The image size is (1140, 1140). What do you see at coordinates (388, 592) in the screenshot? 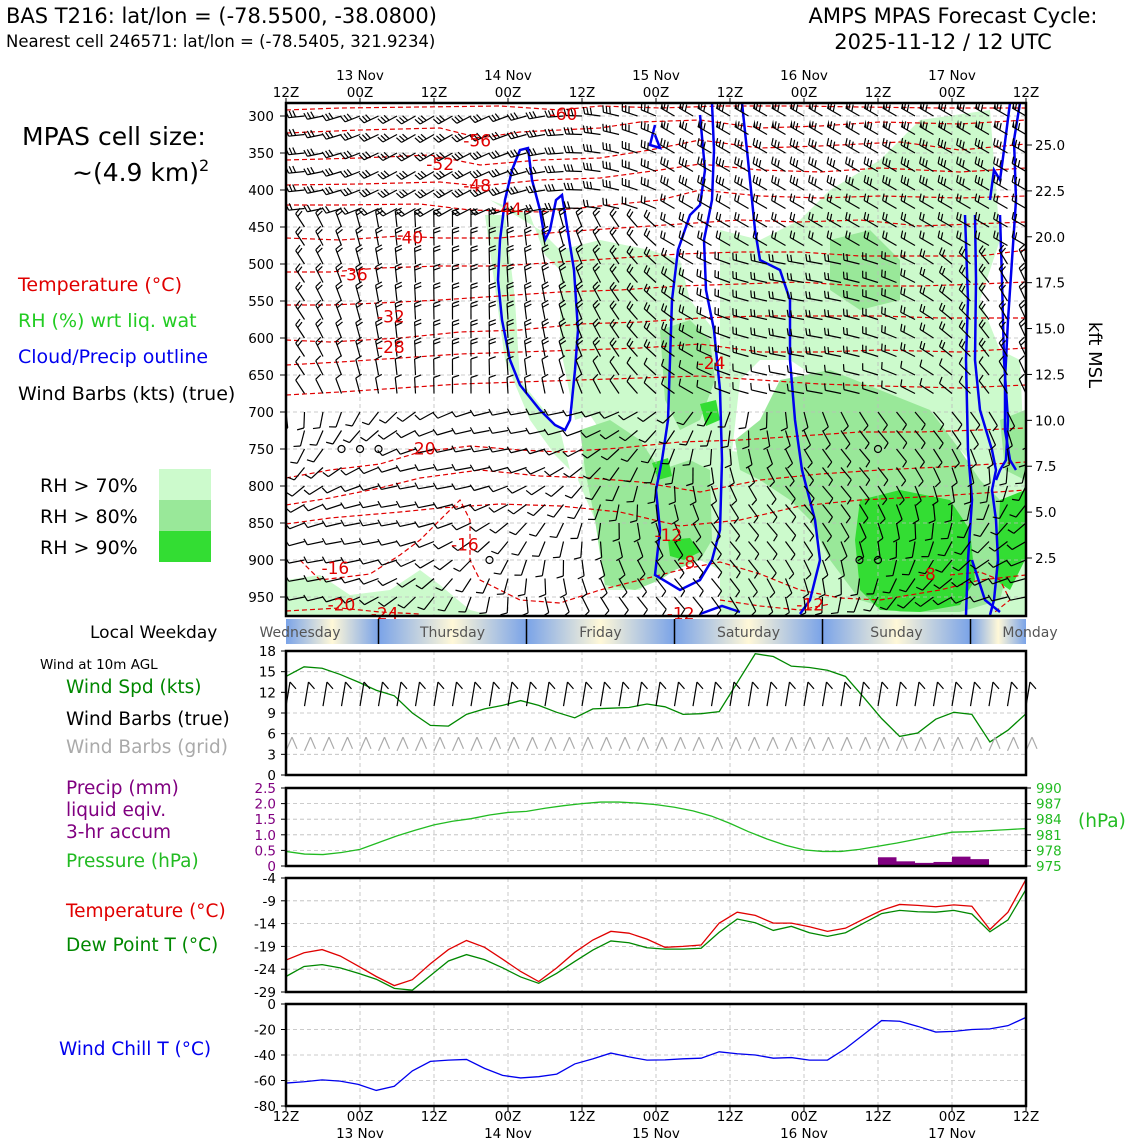
I see `rh-region` at bounding box center [388, 592].